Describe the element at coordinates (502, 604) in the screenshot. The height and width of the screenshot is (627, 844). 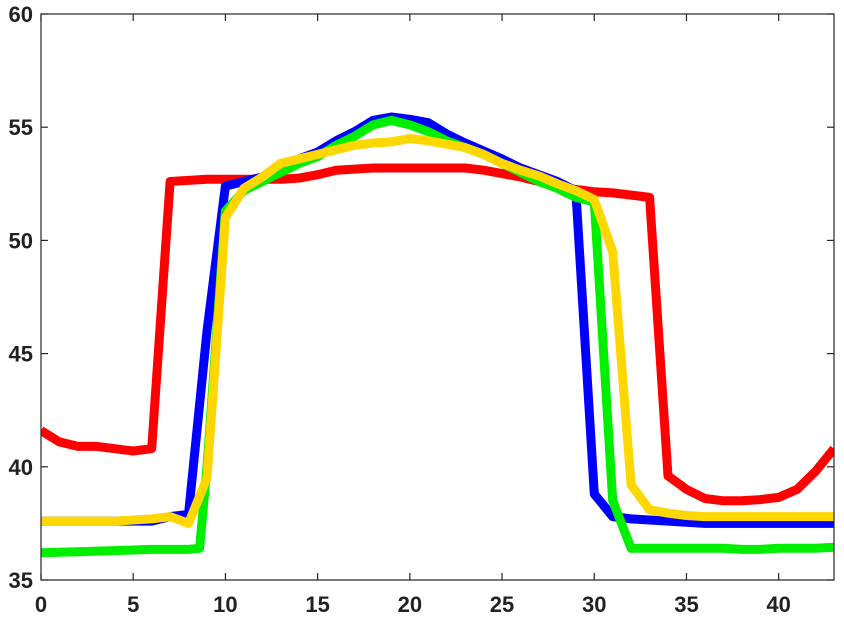
I see `x-tick-label: 25` at that location.